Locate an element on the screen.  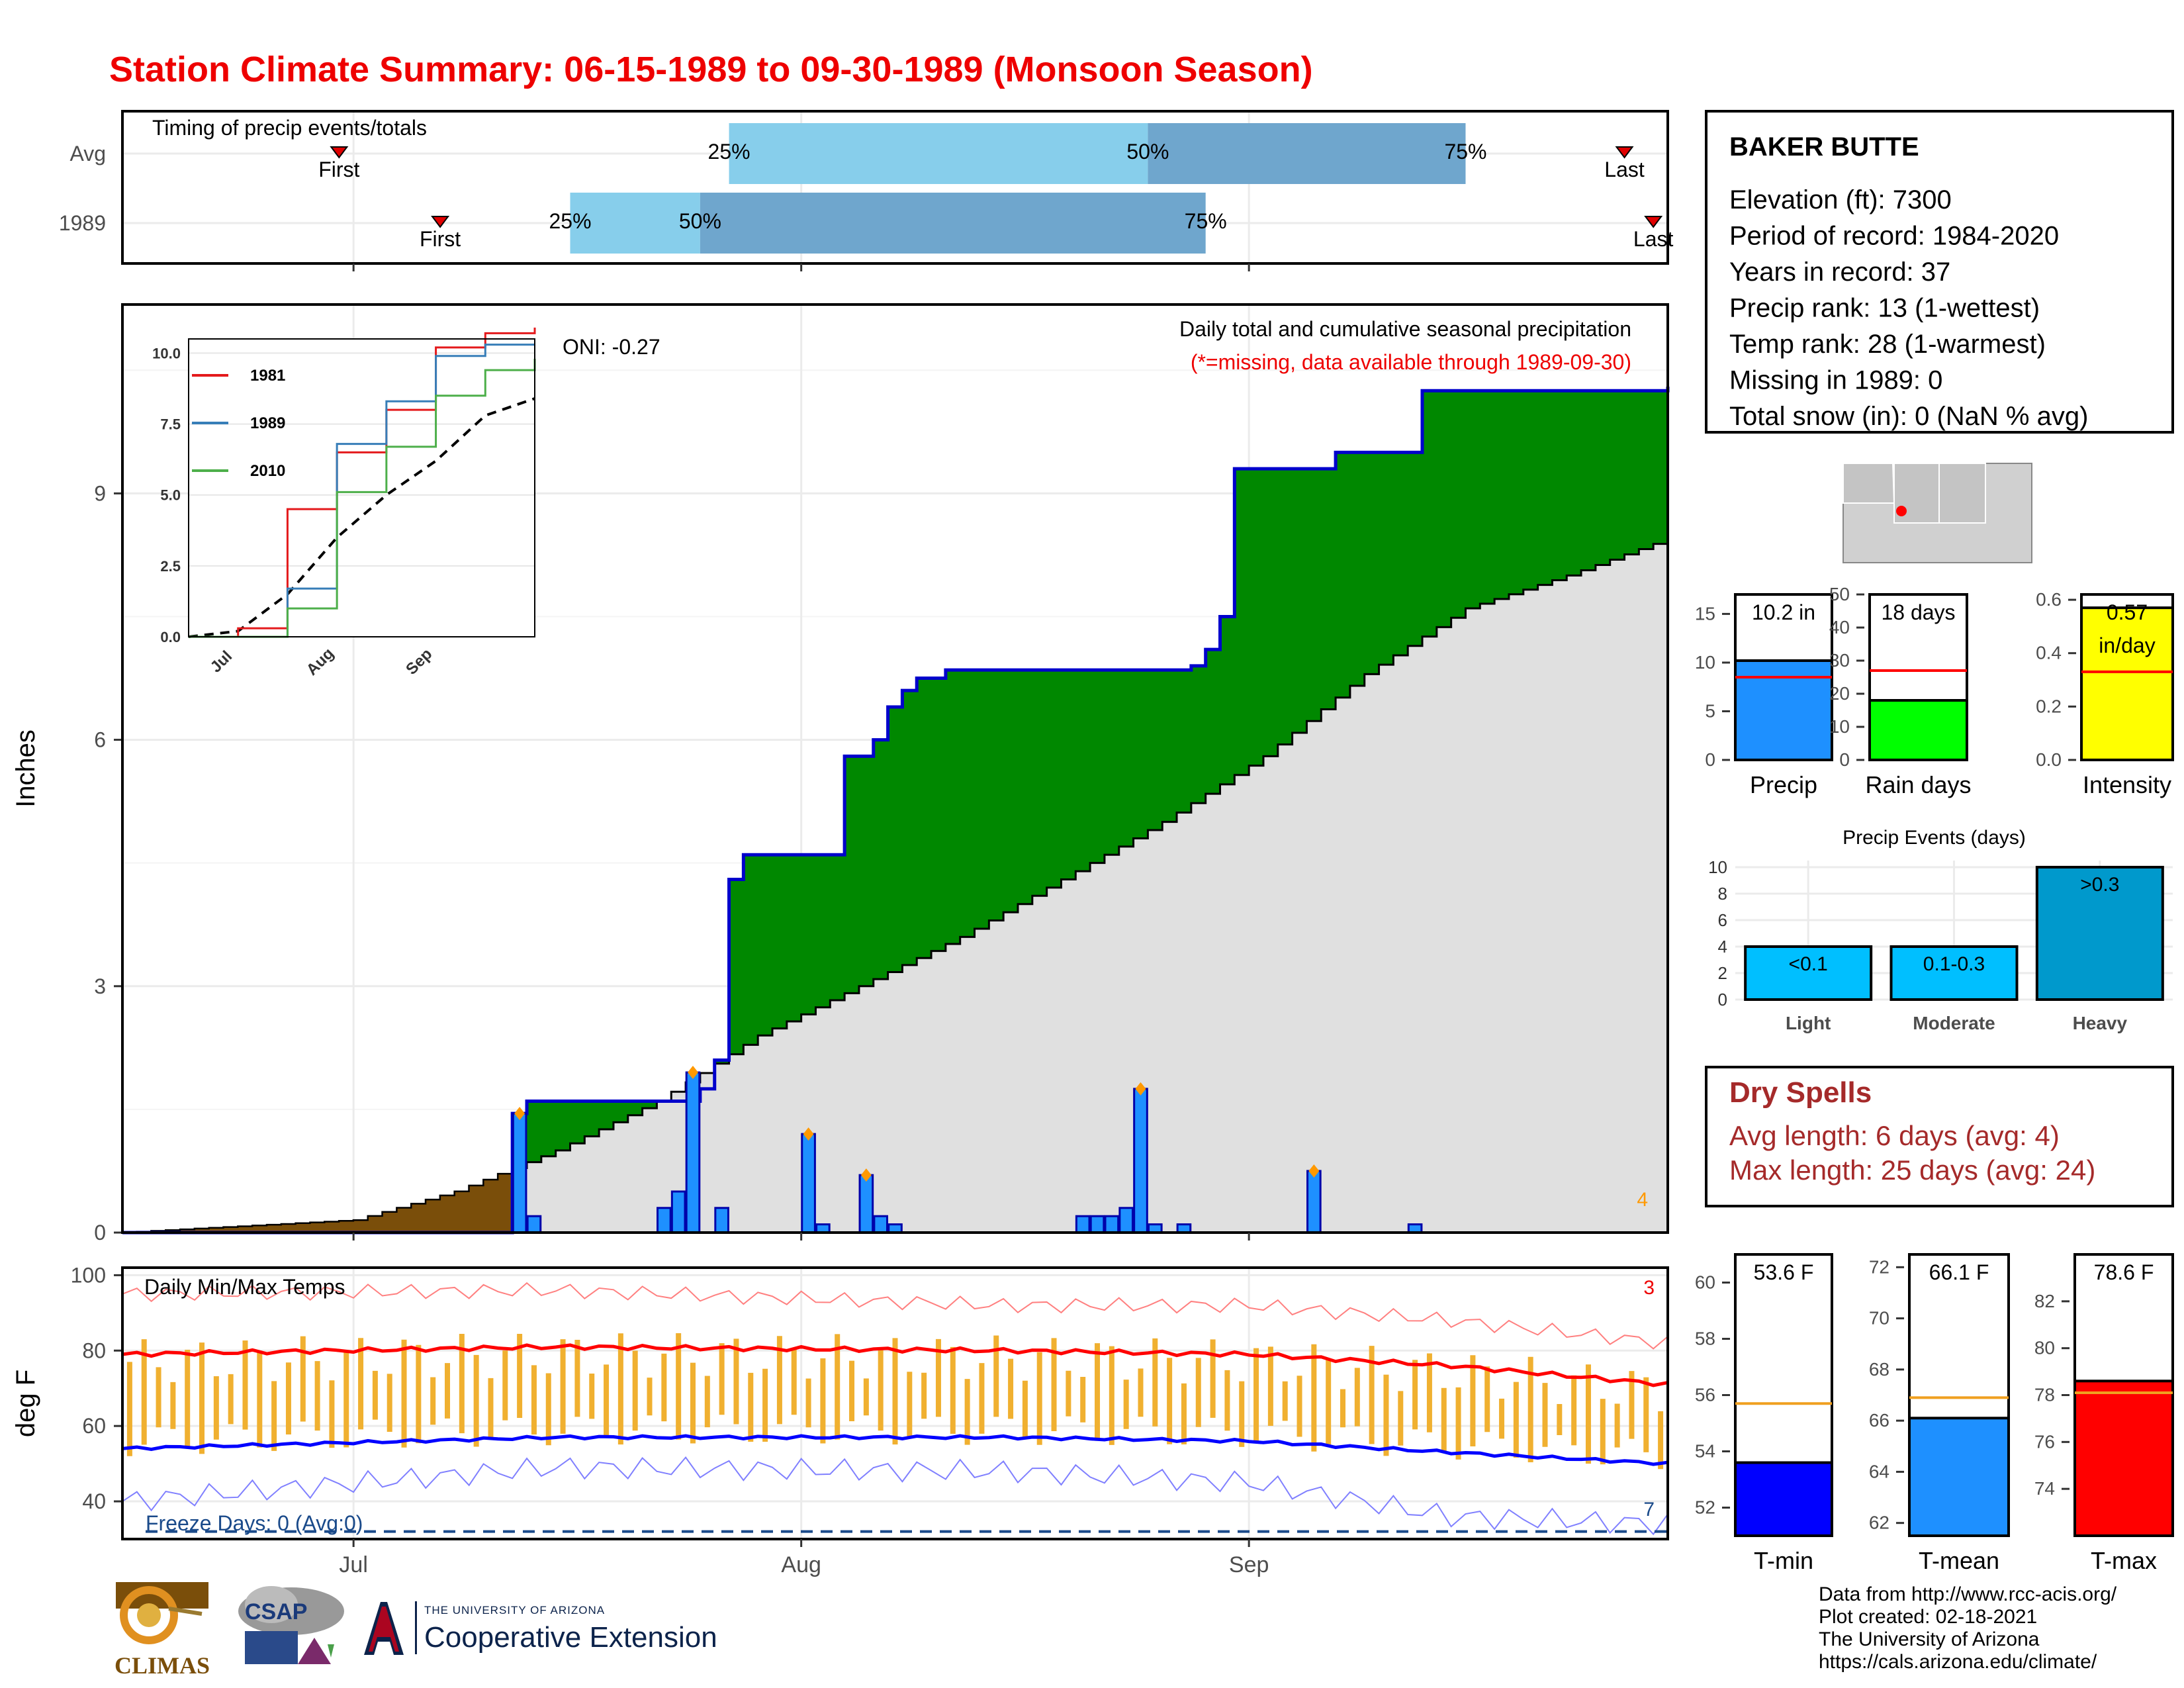
events-category-label: Light is located at coordinates (1809, 1023).